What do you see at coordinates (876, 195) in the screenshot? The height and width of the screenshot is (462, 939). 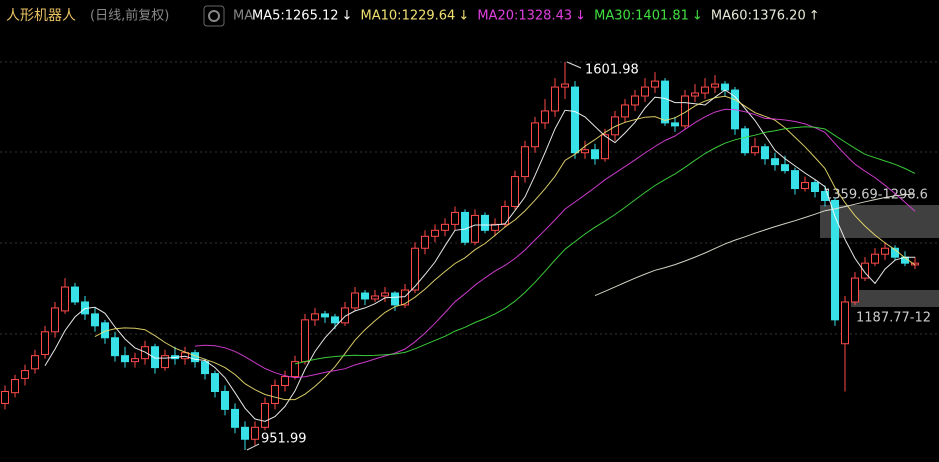 I see `range-label: 1359.69-1298.6` at bounding box center [876, 195].